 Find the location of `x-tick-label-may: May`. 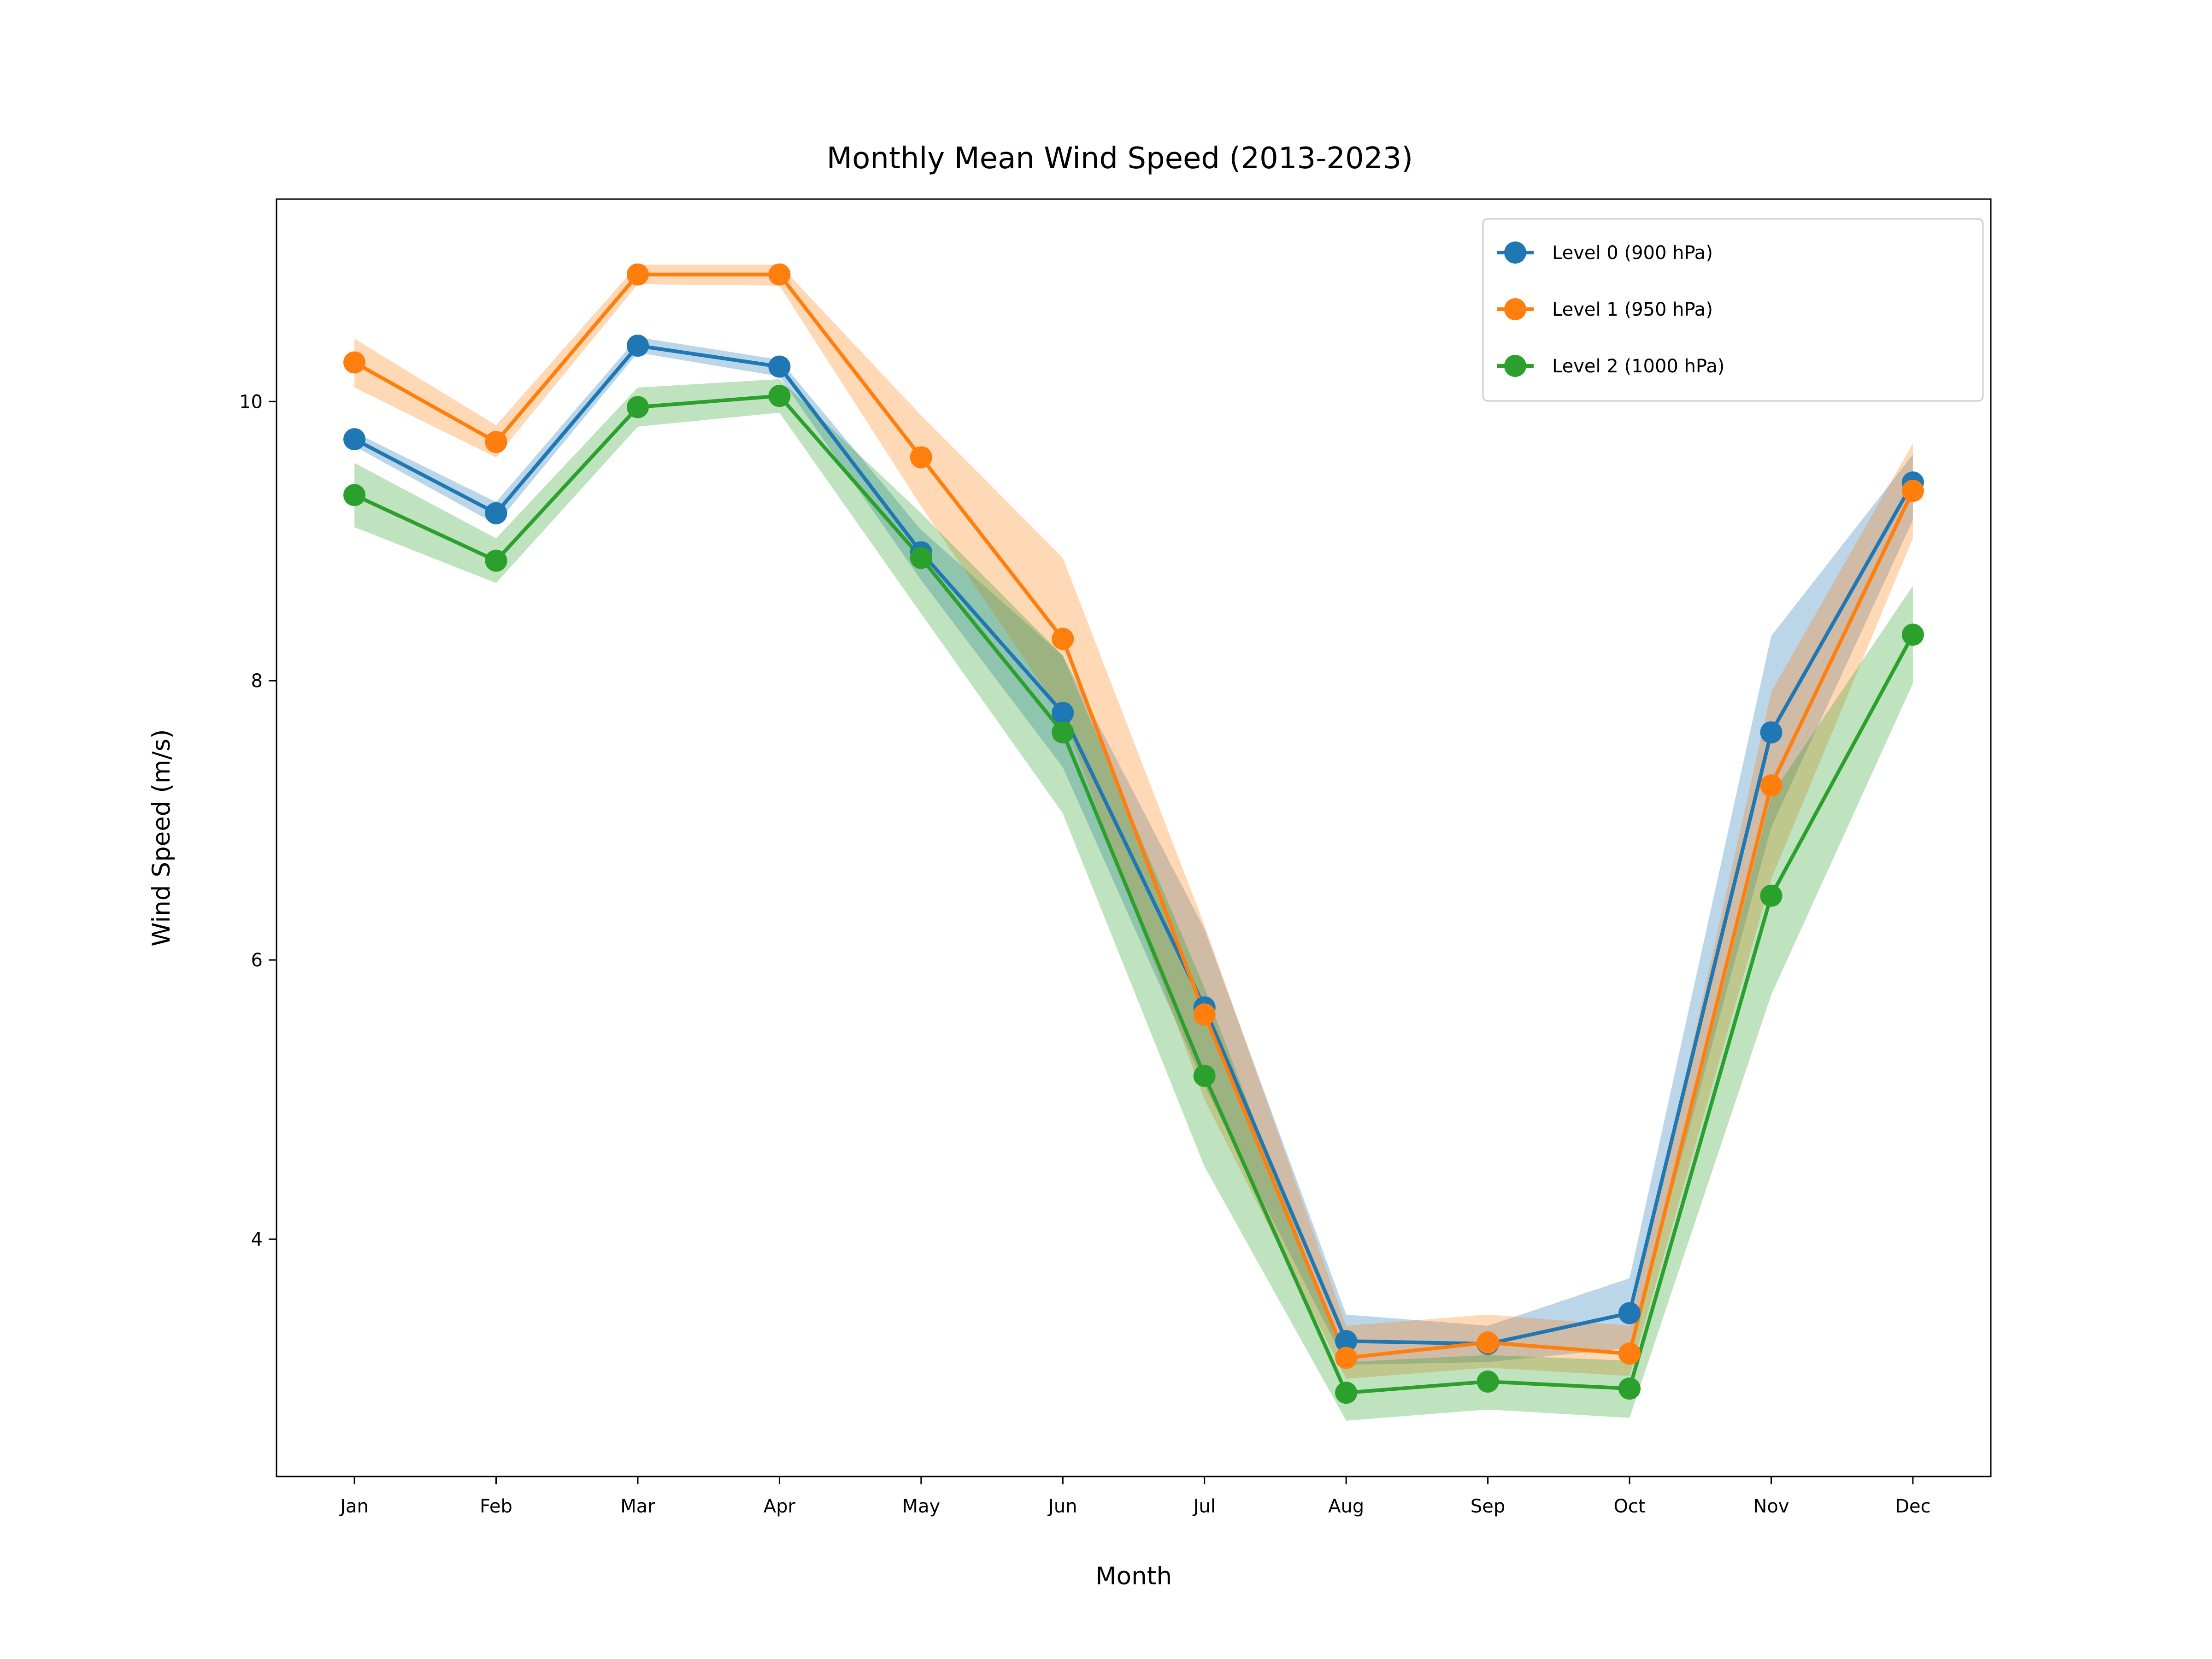

x-tick-label-may: May is located at coordinates (921, 1506).